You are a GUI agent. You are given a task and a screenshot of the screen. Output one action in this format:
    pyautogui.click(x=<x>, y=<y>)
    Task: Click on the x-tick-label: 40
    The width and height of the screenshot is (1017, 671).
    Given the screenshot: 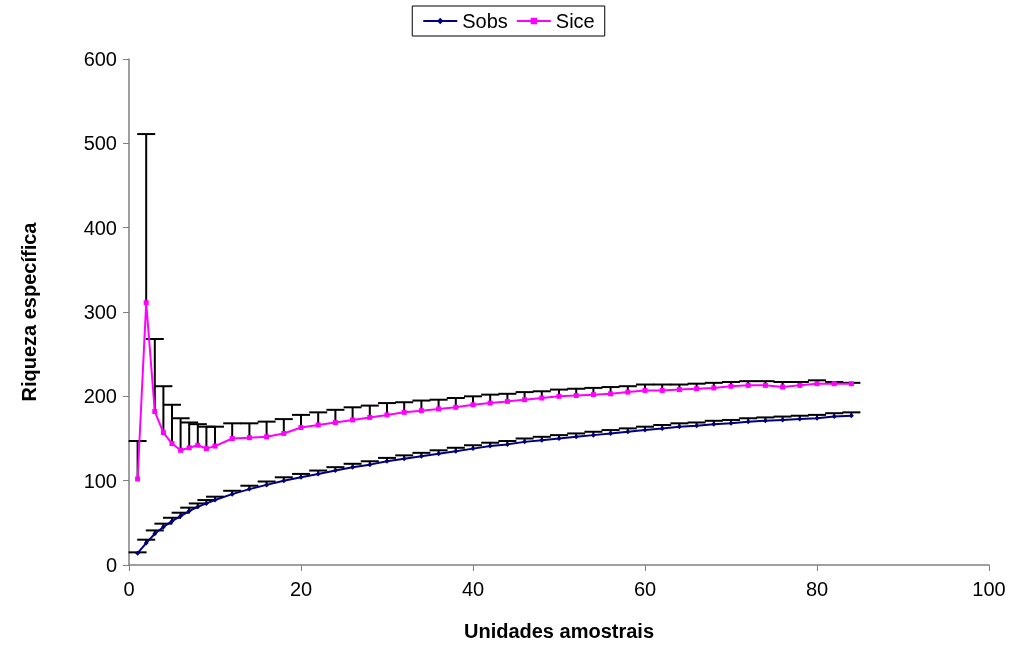 What is the action you would take?
    pyautogui.click(x=473, y=589)
    